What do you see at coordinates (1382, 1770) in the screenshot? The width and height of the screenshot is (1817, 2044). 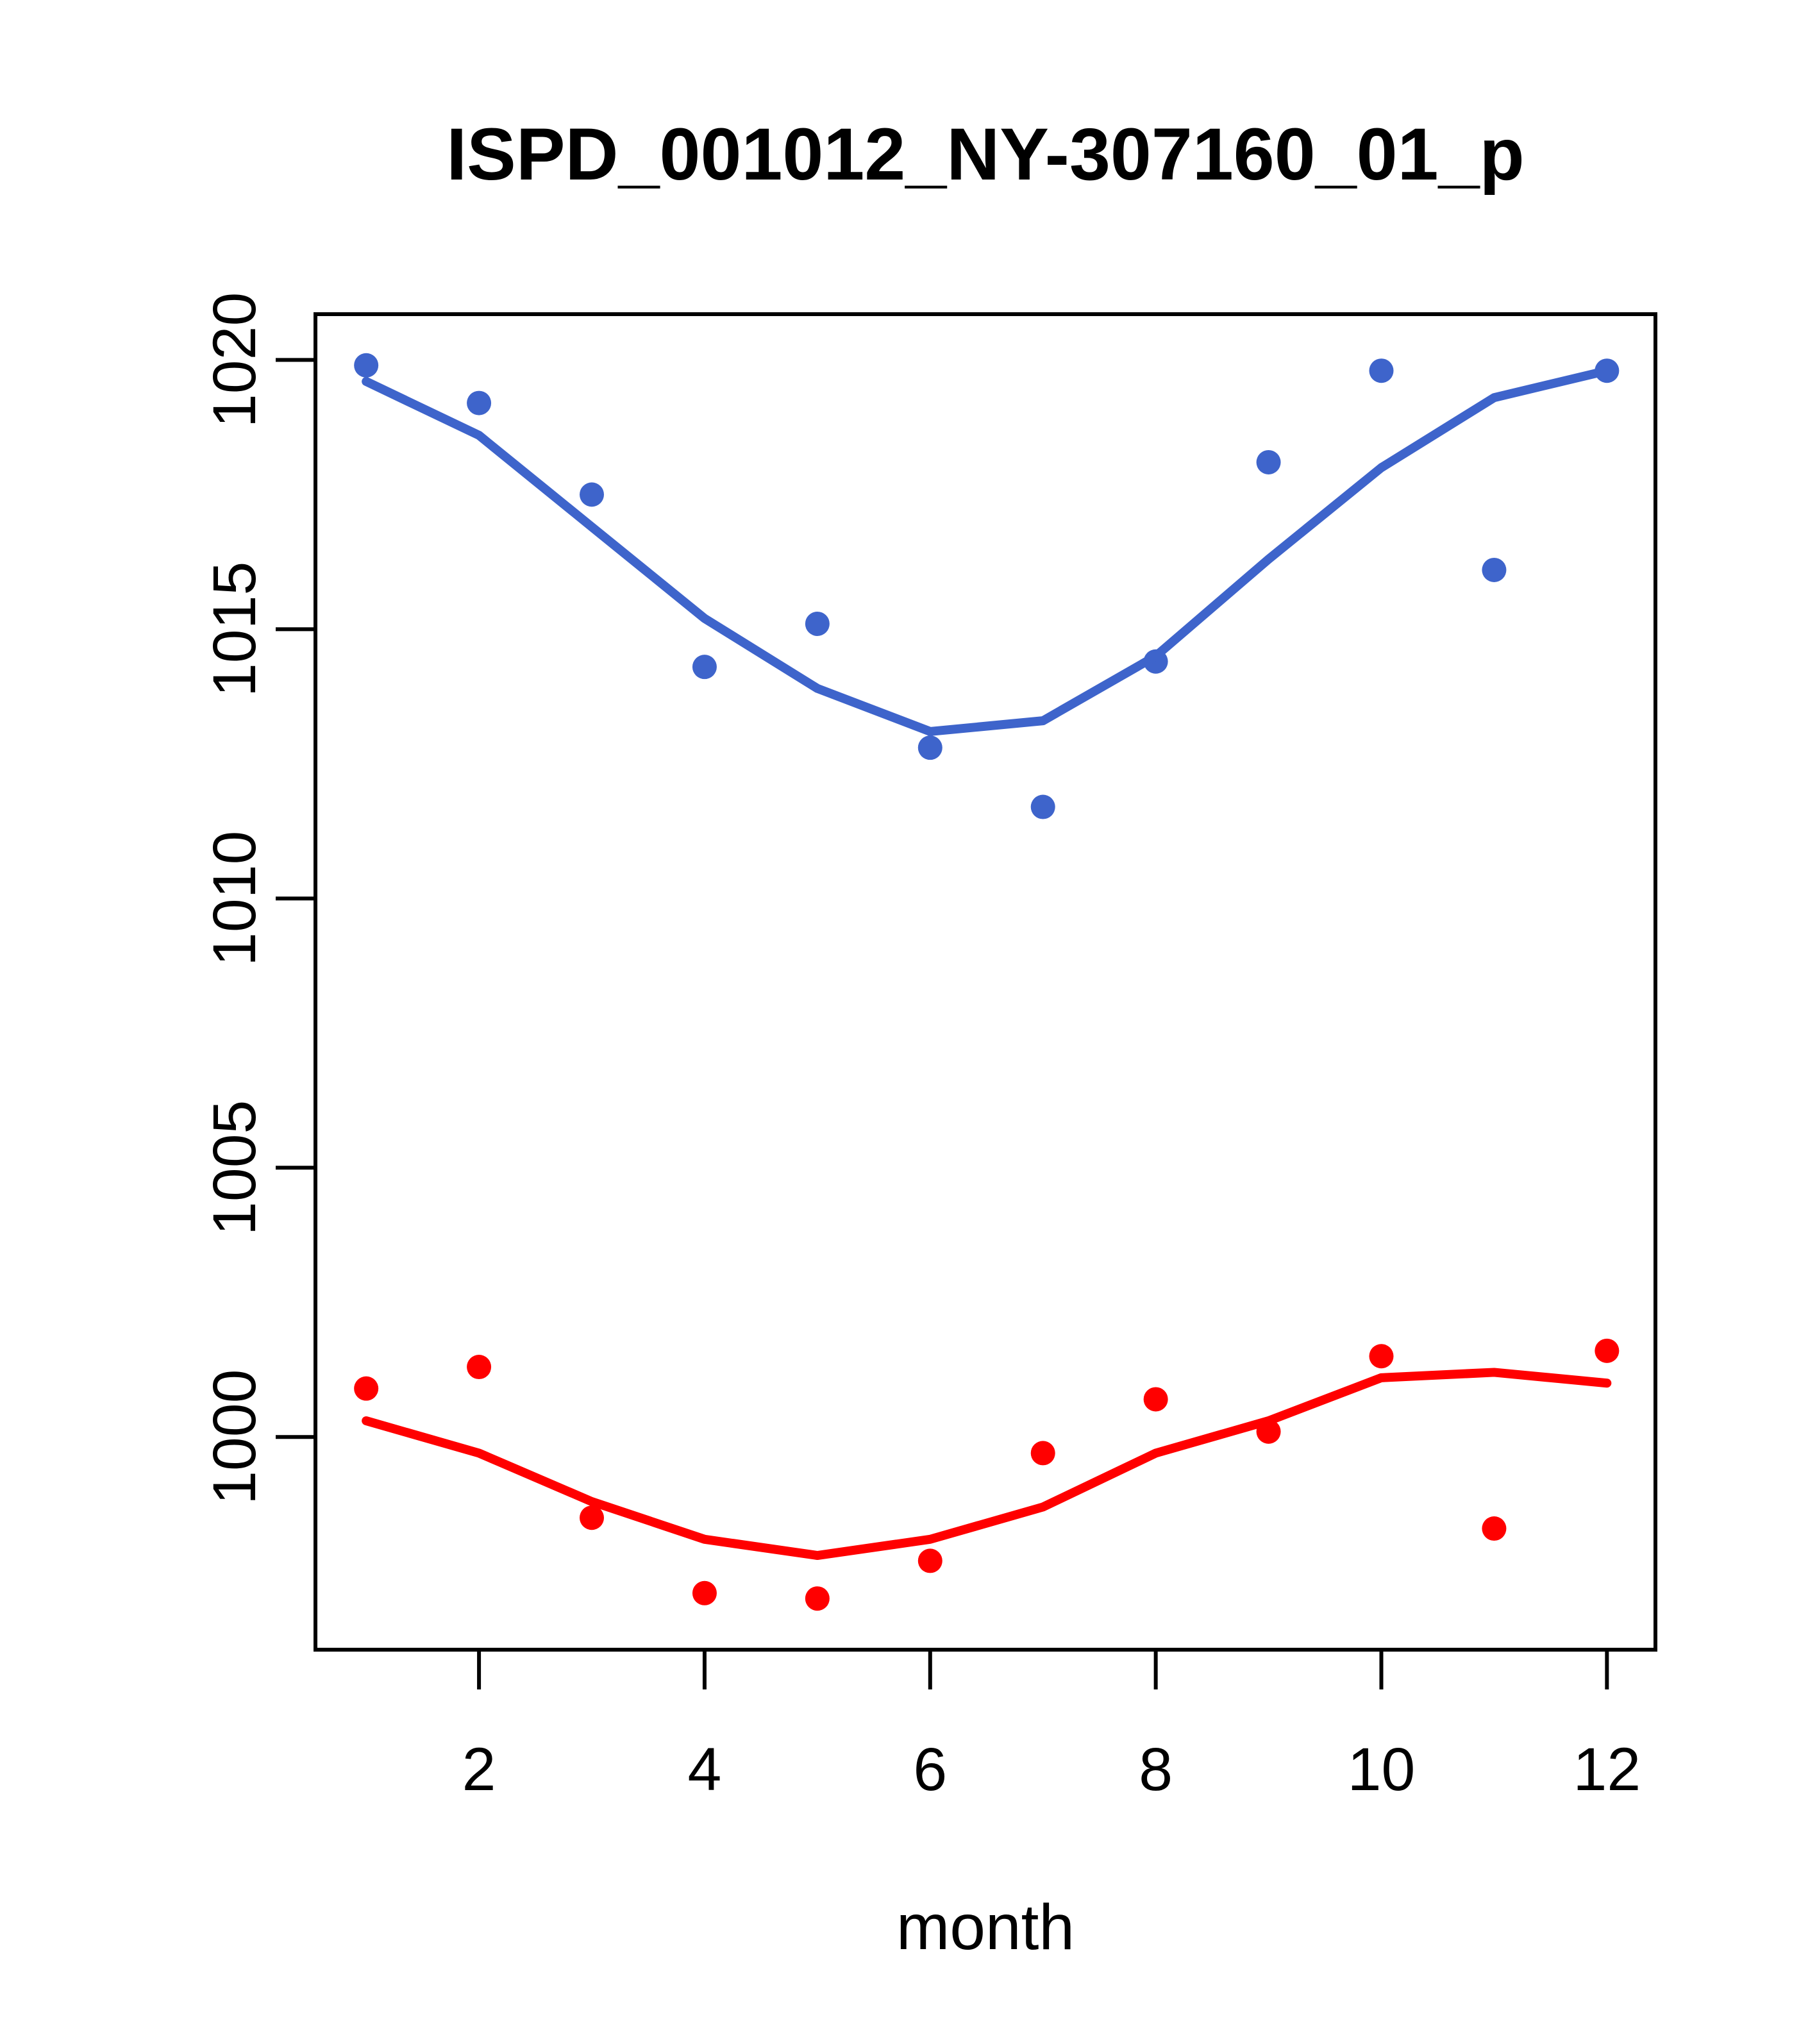 I see `x-tick-label: 10` at bounding box center [1382, 1770].